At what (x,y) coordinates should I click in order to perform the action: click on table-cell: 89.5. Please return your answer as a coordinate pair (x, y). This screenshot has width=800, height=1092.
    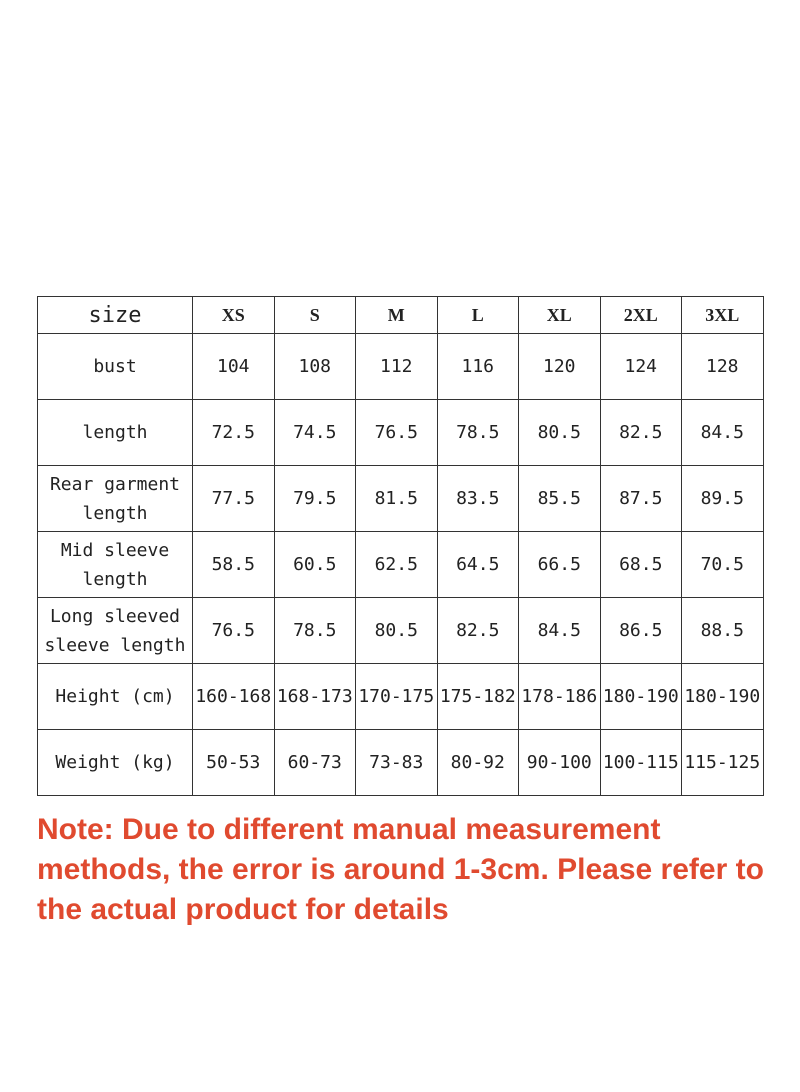
    Looking at the image, I should click on (722, 498).